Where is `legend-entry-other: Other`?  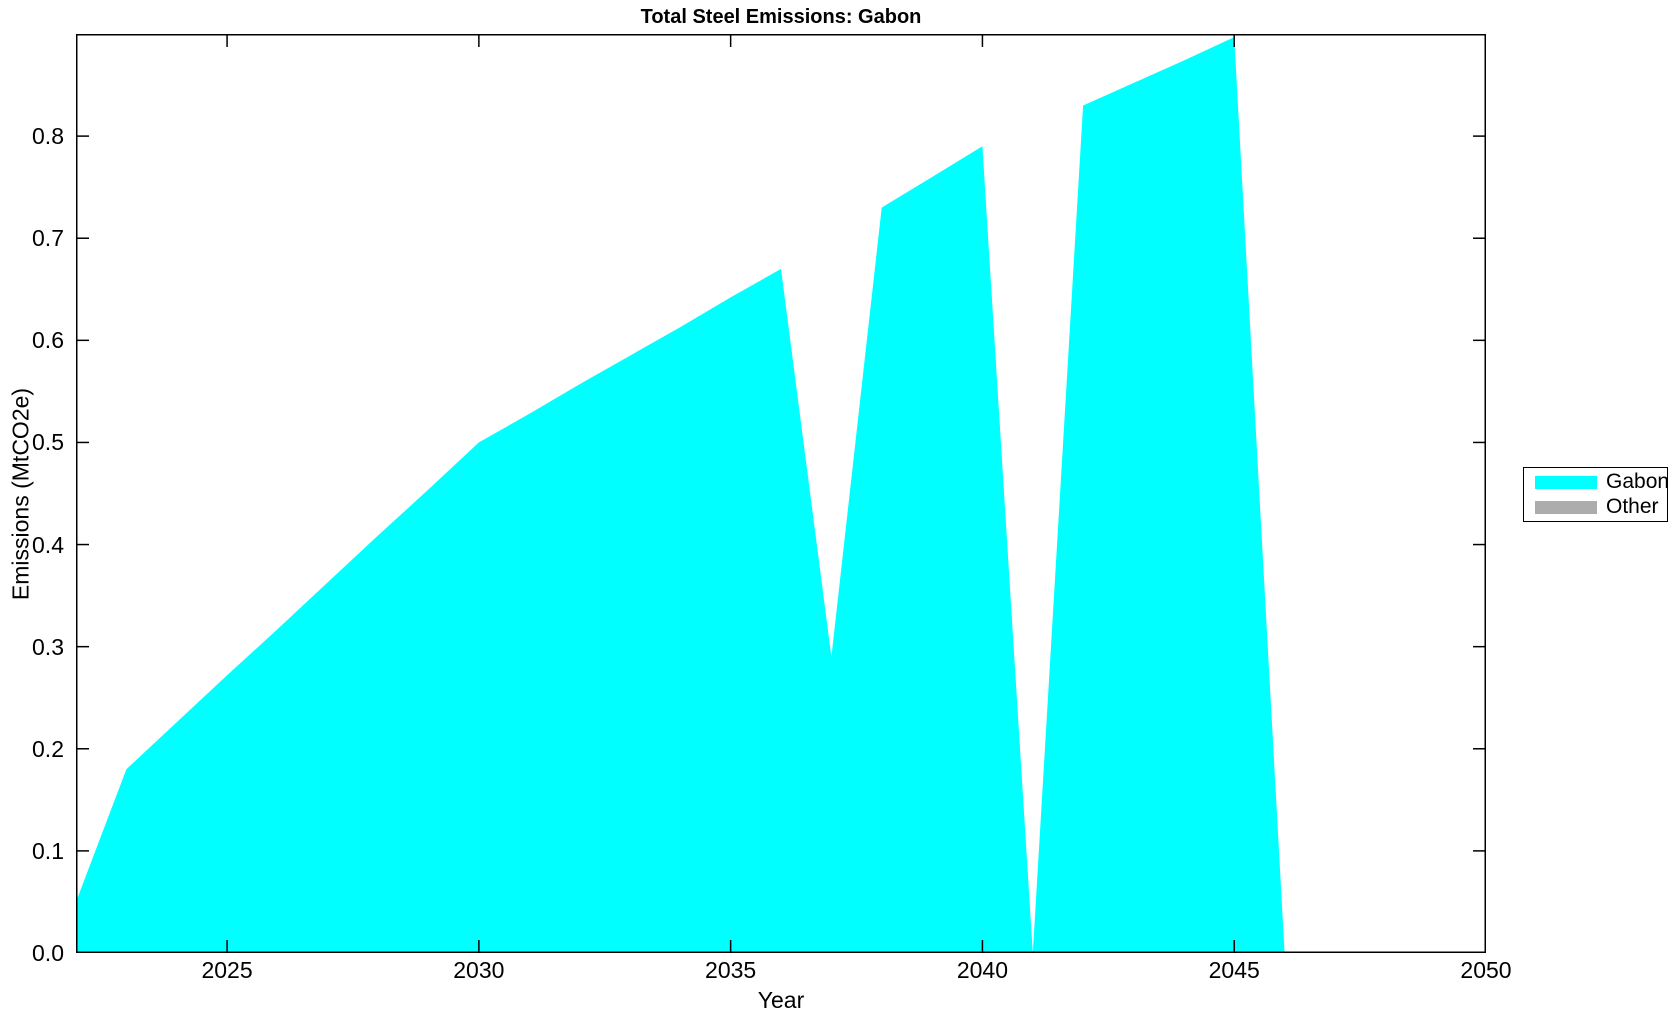
legend-entry-other: Other is located at coordinates (1601, 507).